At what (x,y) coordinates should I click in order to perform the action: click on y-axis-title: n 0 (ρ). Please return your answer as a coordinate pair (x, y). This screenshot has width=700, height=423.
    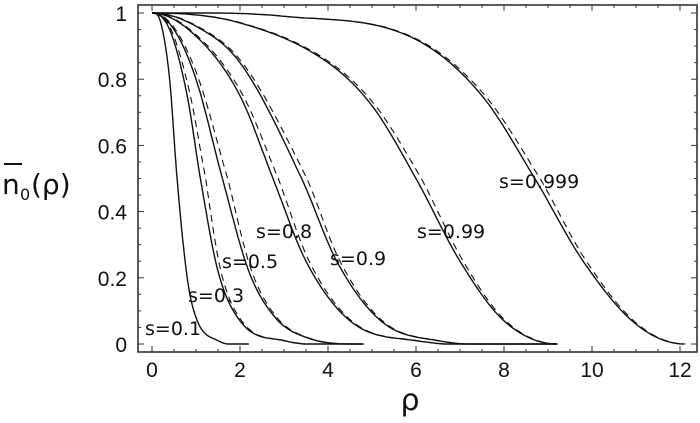
    Looking at the image, I should click on (36, 183).